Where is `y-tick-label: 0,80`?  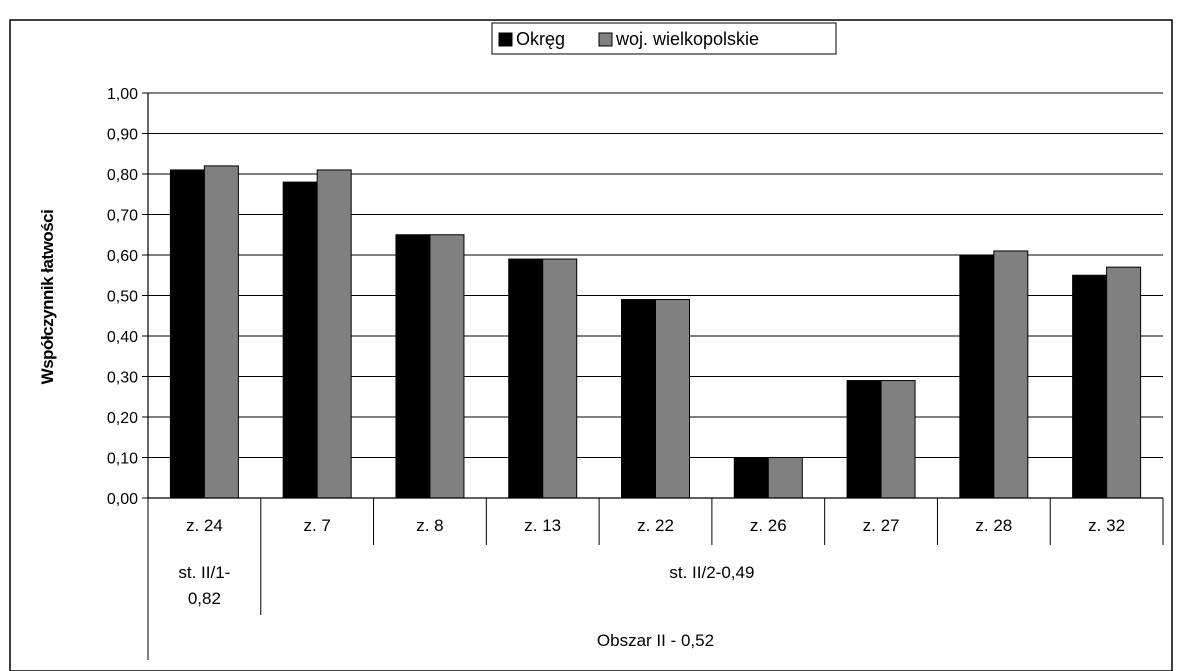
y-tick-label: 0,80 is located at coordinates (122, 175).